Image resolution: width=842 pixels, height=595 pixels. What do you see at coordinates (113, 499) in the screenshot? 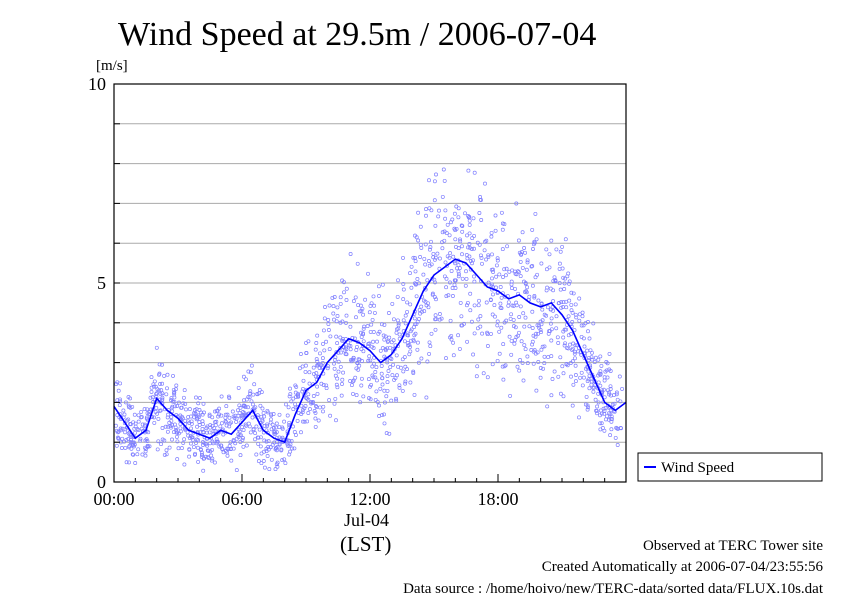
I see `x-tick-label: 00:00` at bounding box center [113, 499].